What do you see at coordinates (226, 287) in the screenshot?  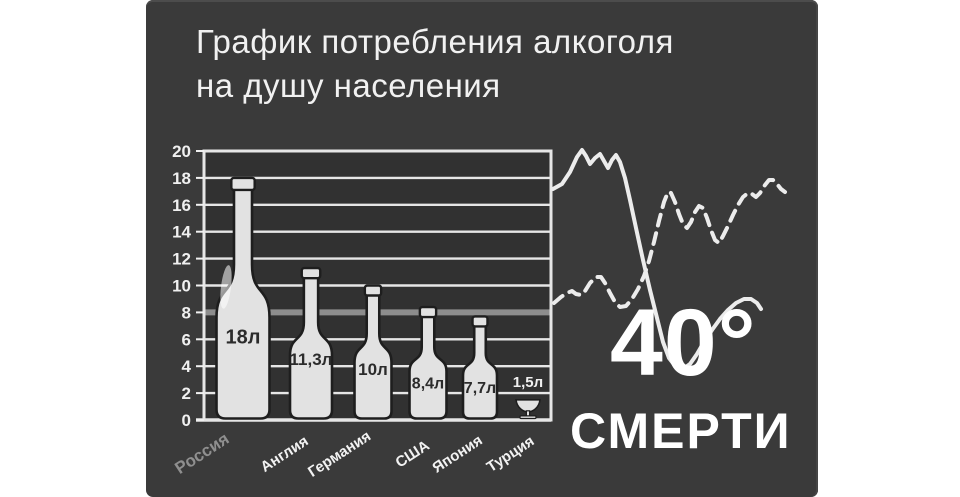 I see `bottle-highlight` at bounding box center [226, 287].